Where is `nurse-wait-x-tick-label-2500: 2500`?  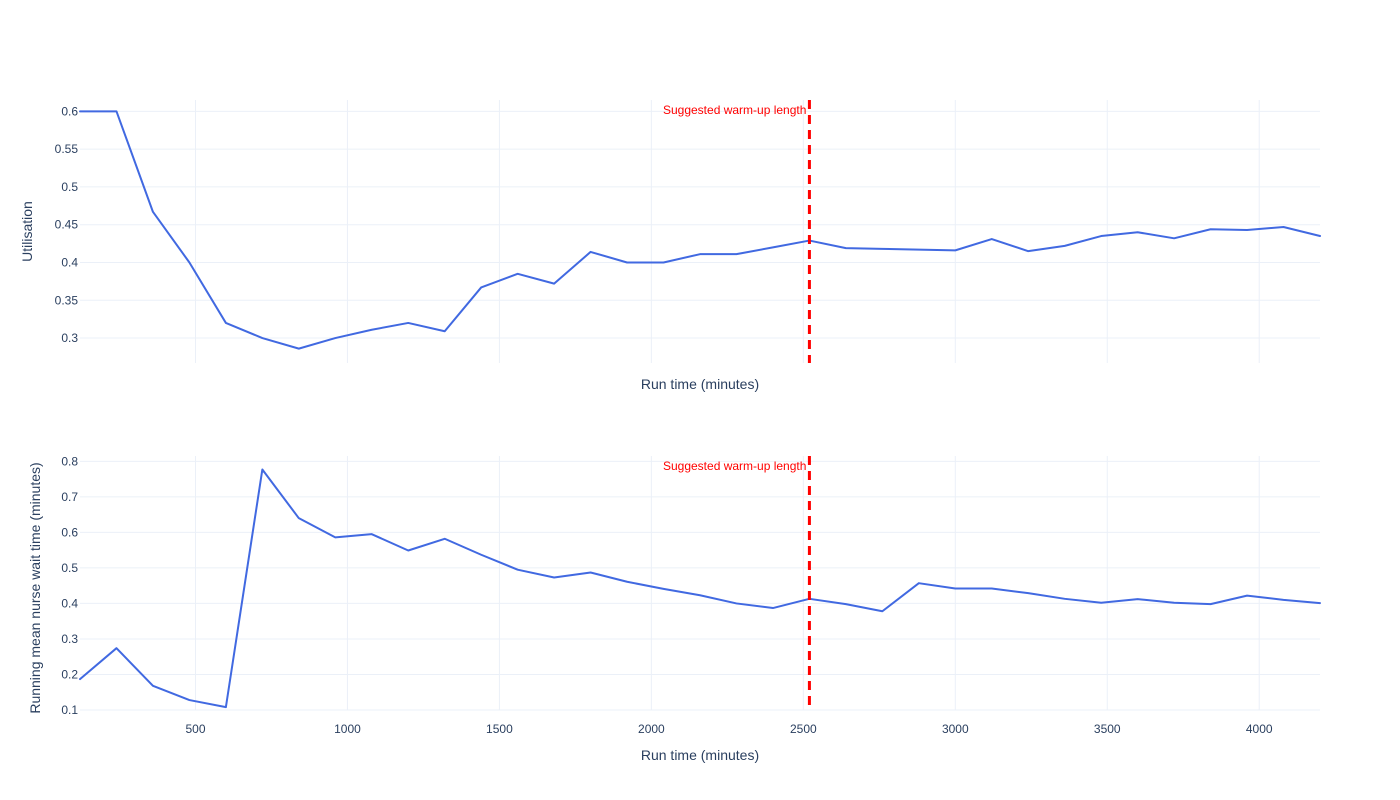 nurse-wait-x-tick-label-2500: 2500 is located at coordinates (803, 729).